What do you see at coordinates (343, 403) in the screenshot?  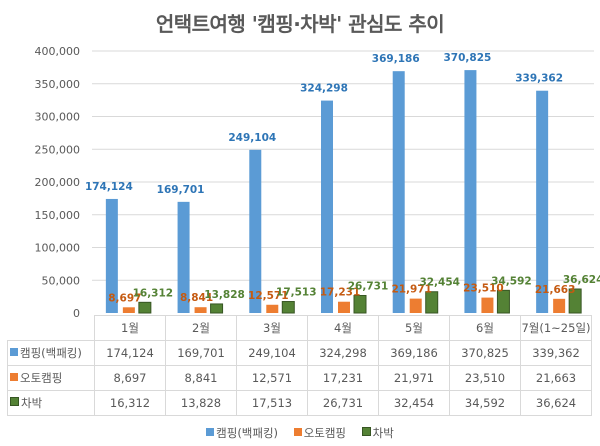 I see `table-cell: 26,731` at bounding box center [343, 403].